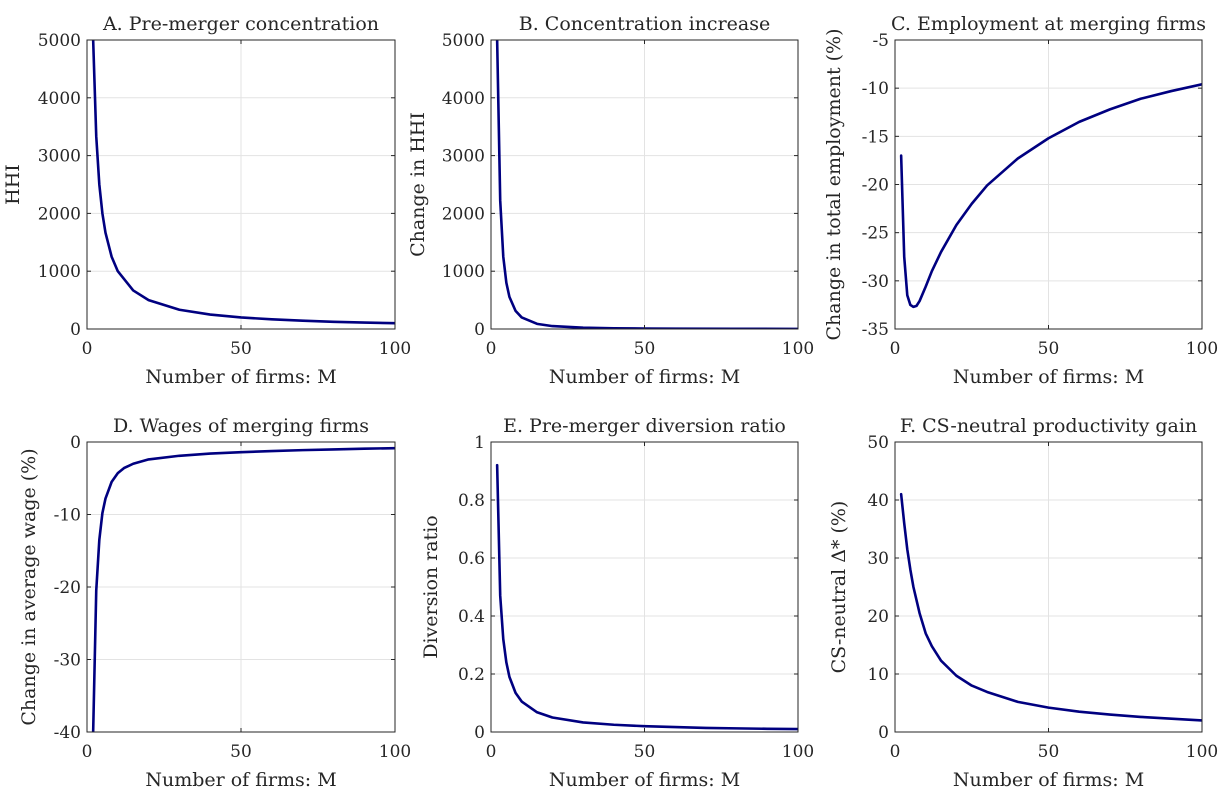  I want to click on chart-title: F. CS-neutral productivity gain, so click(1048, 426).